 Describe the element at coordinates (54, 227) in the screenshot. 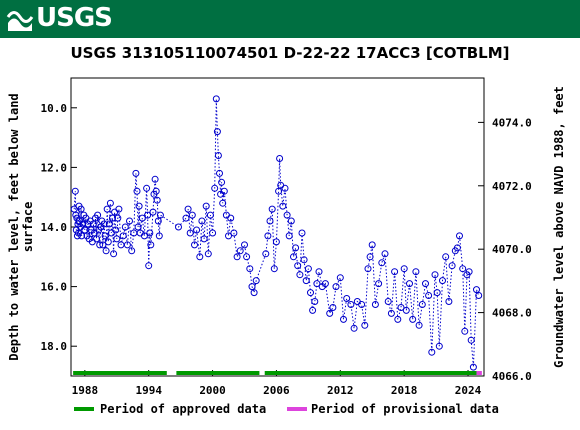

I see `left-tick-label: 14.0` at that location.